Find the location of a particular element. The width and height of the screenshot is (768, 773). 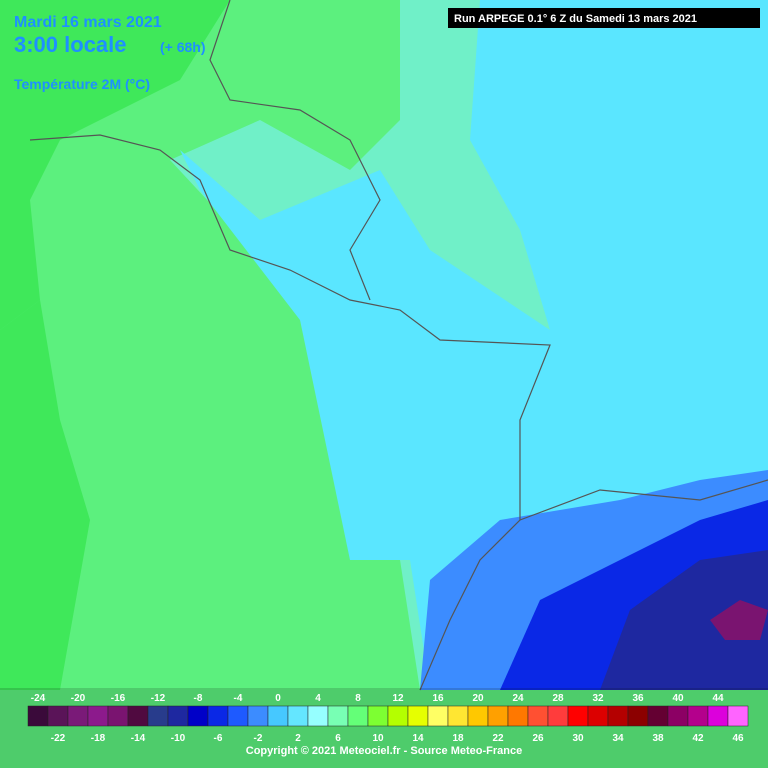

legend-shade is located at coordinates (384, 728).